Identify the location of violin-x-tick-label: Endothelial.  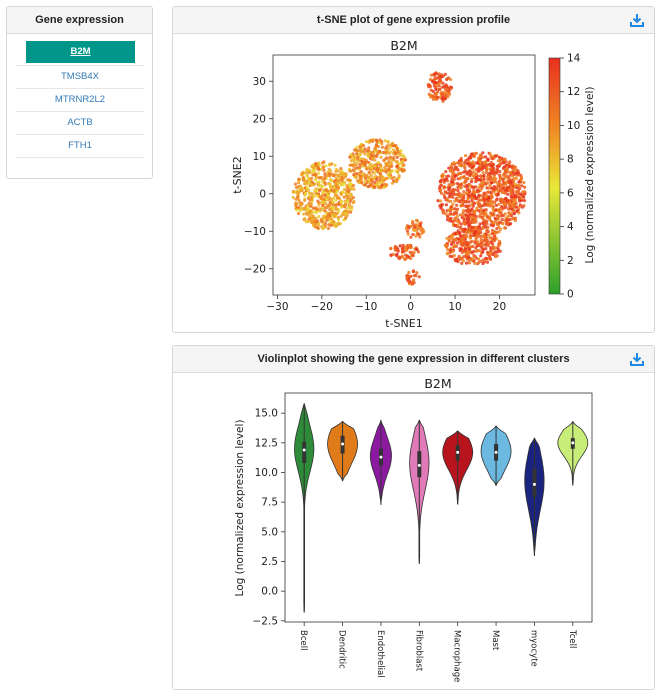
(380, 654).